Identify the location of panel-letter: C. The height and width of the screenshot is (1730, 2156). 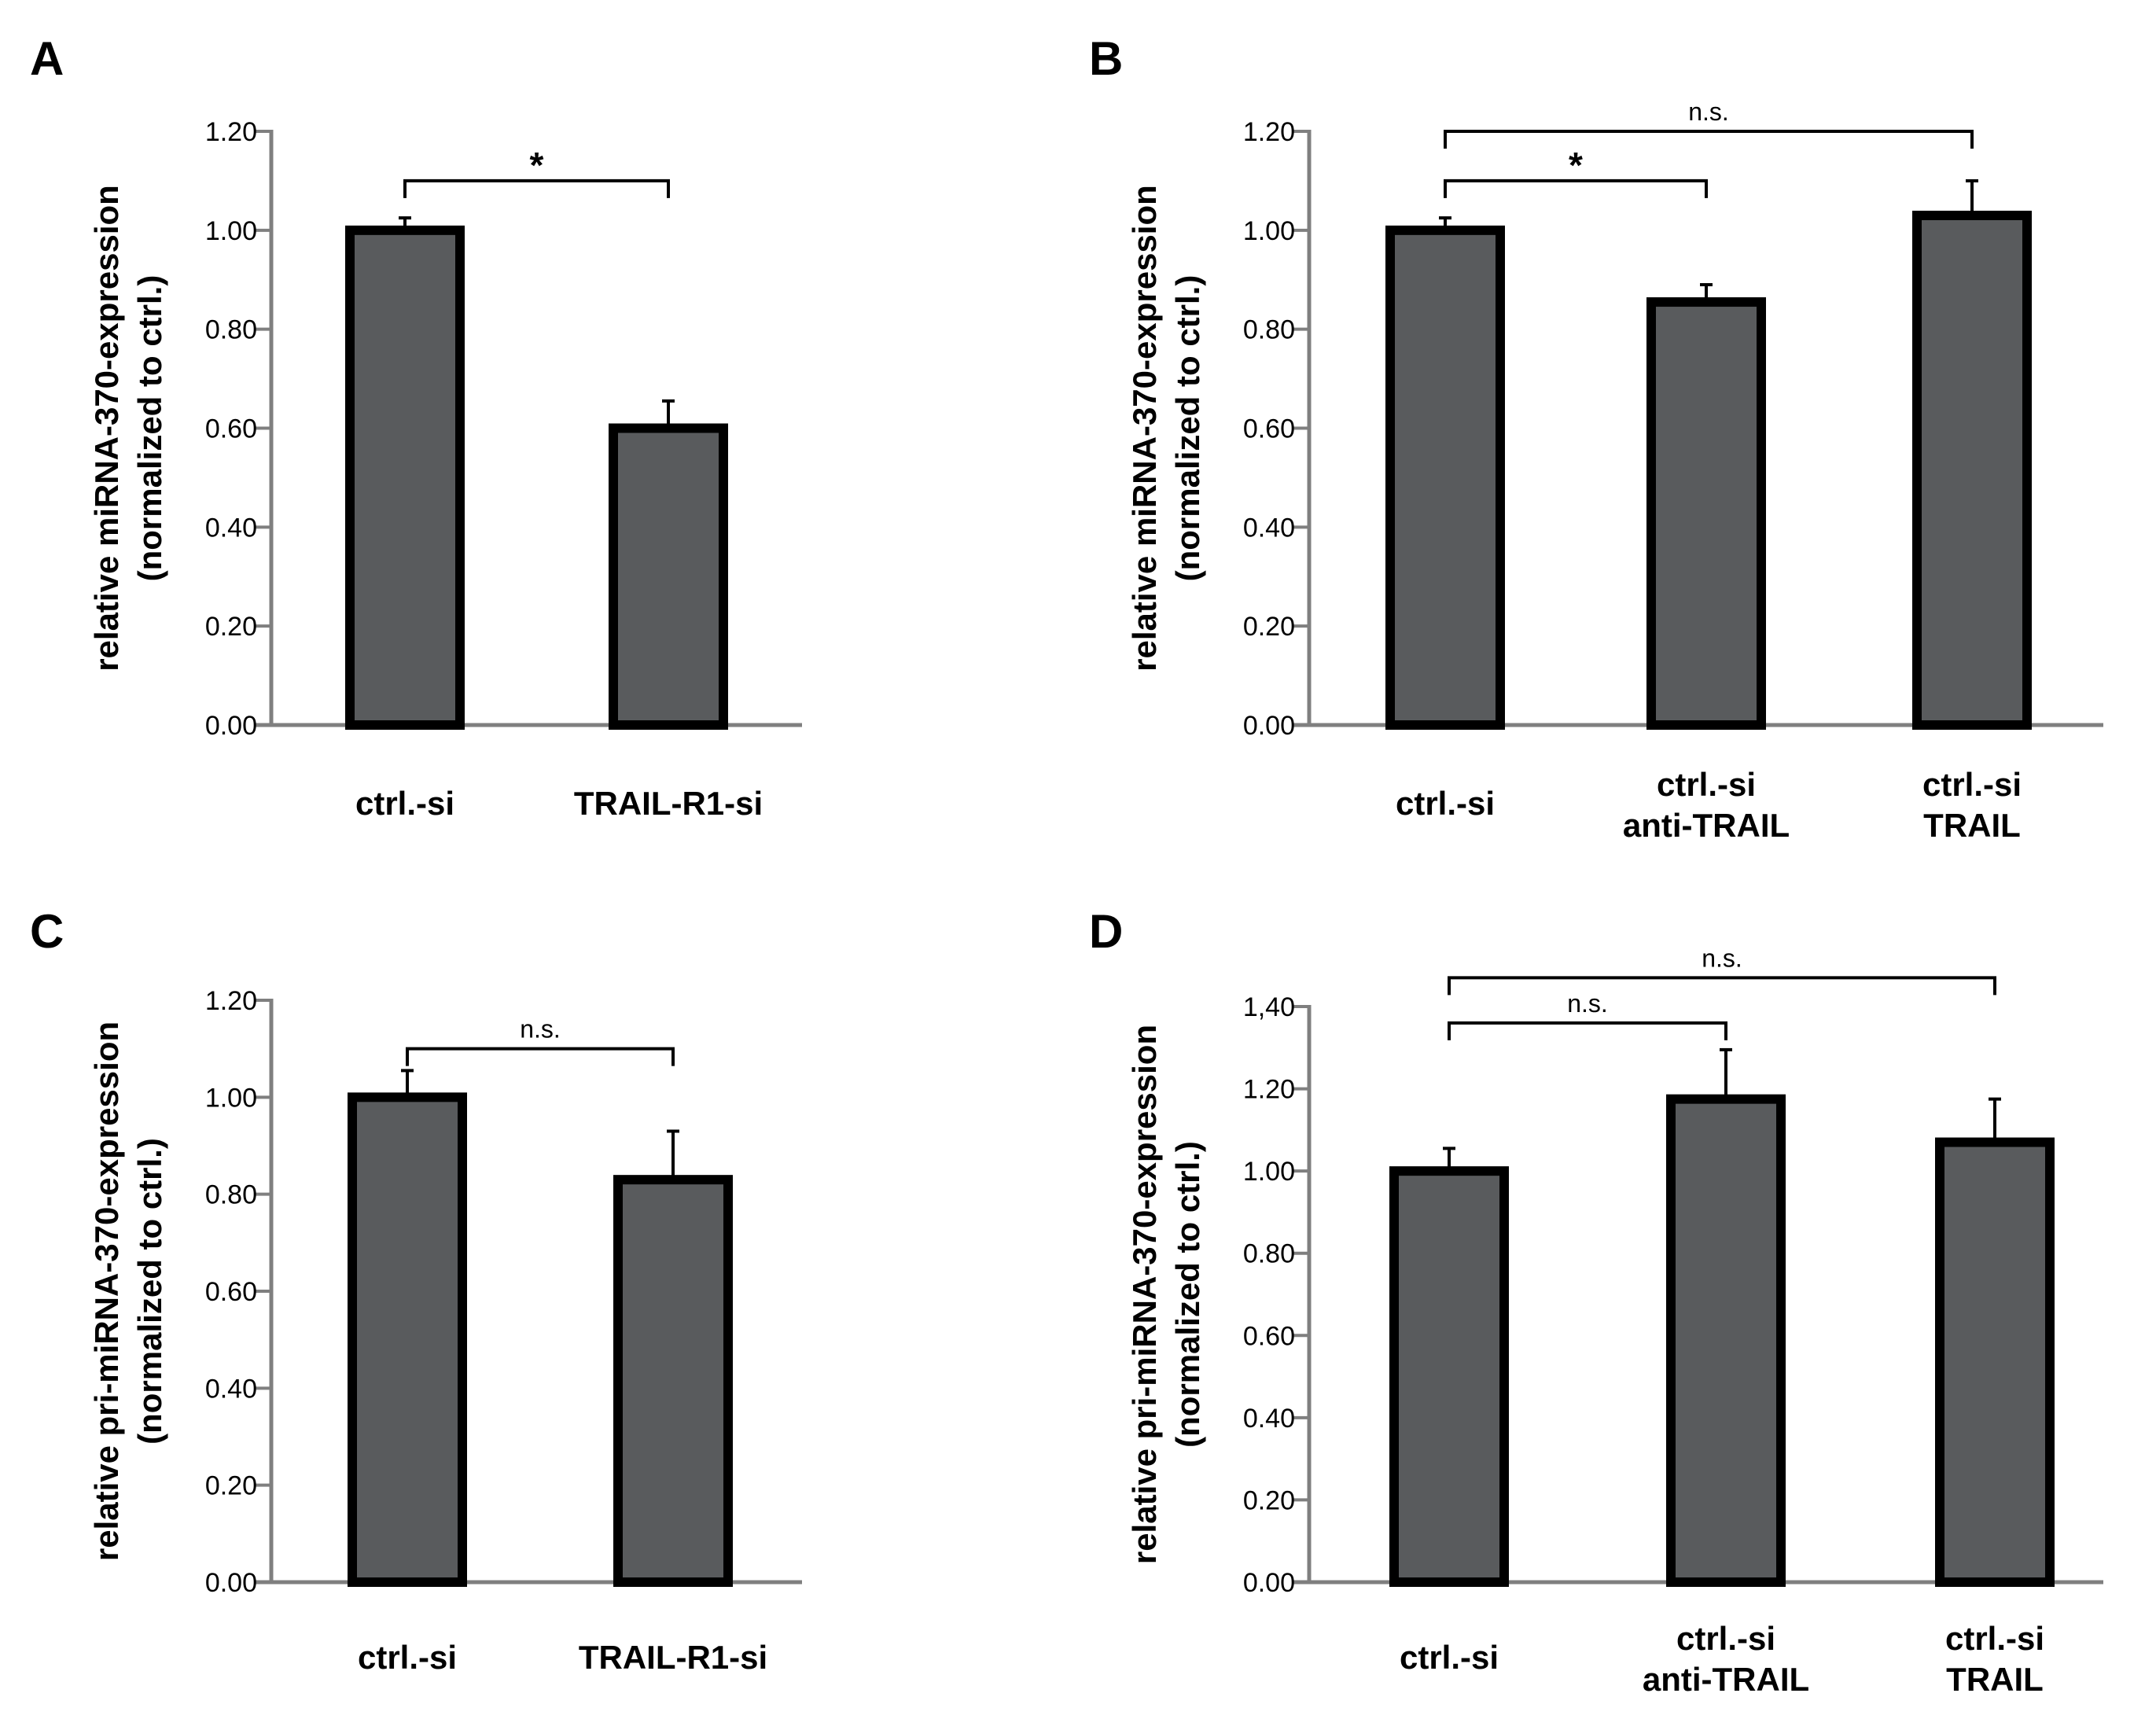
(47, 932).